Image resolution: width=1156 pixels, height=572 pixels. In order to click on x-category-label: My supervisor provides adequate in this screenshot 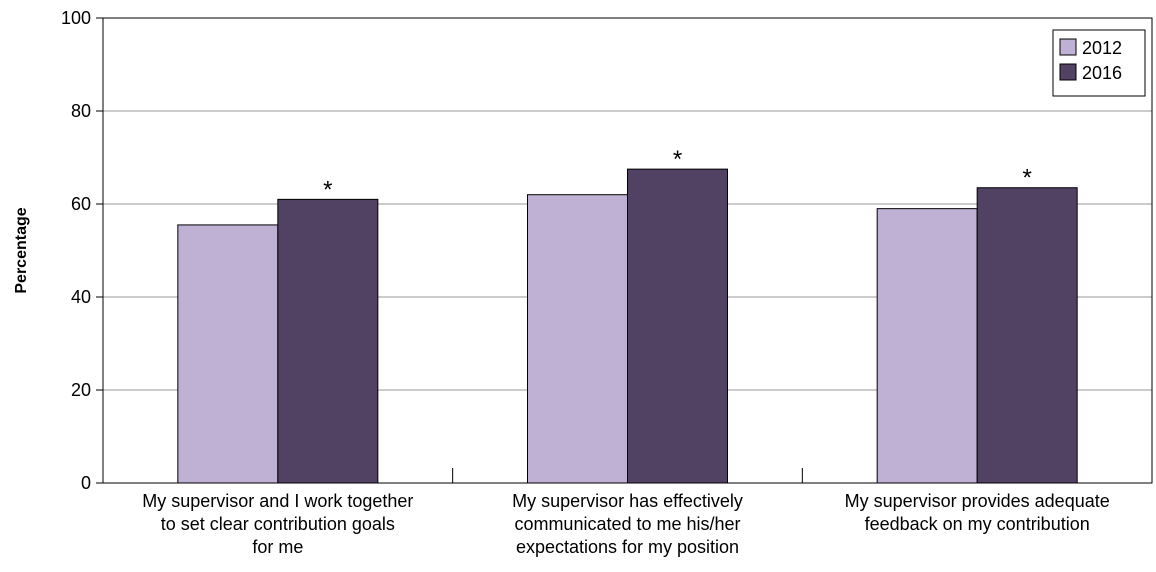, I will do `click(977, 501)`.